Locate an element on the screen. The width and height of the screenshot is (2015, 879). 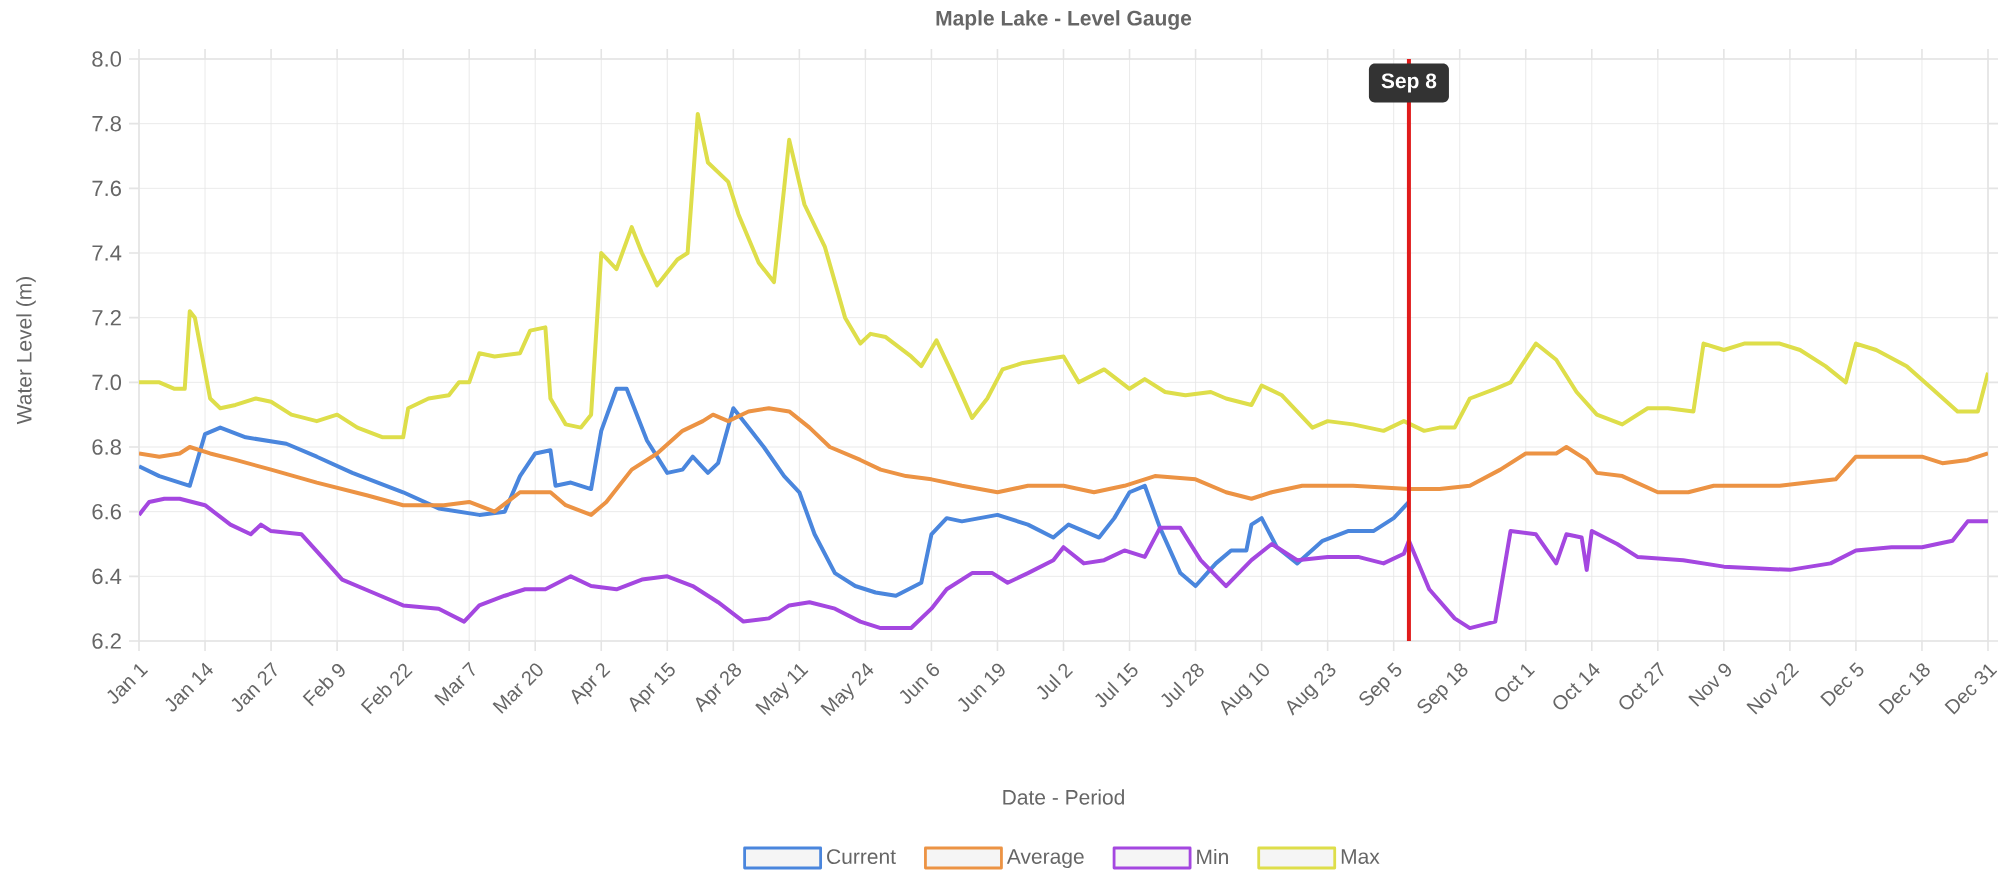
x-tick-label: Feb 9 is located at coordinates (323, 685).